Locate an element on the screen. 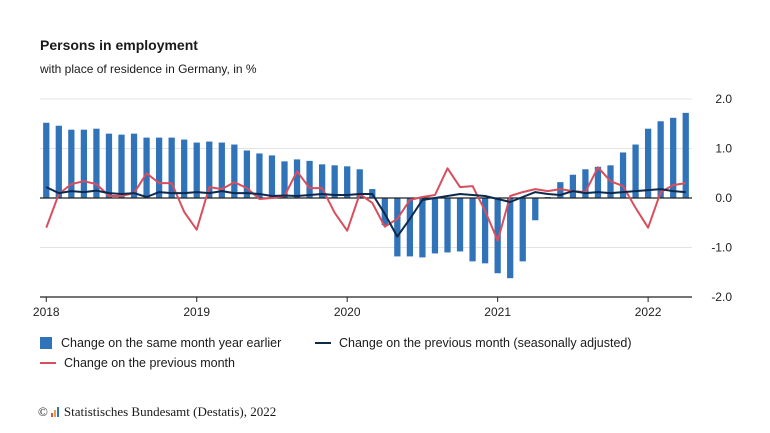 Image resolution: width=770 pixels, height=433 pixels. y-tick-label: 0.0 is located at coordinates (723, 198).